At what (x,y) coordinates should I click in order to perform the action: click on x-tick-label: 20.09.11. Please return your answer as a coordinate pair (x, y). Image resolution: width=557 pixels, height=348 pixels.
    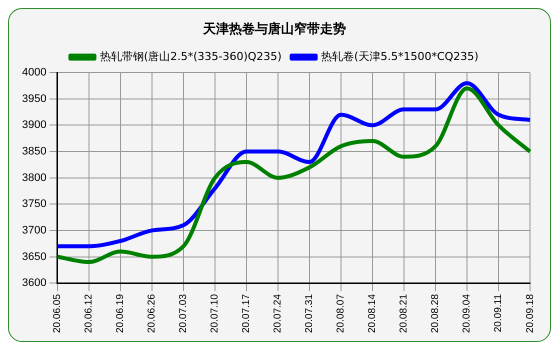
    Looking at the image, I should click on (498, 313).